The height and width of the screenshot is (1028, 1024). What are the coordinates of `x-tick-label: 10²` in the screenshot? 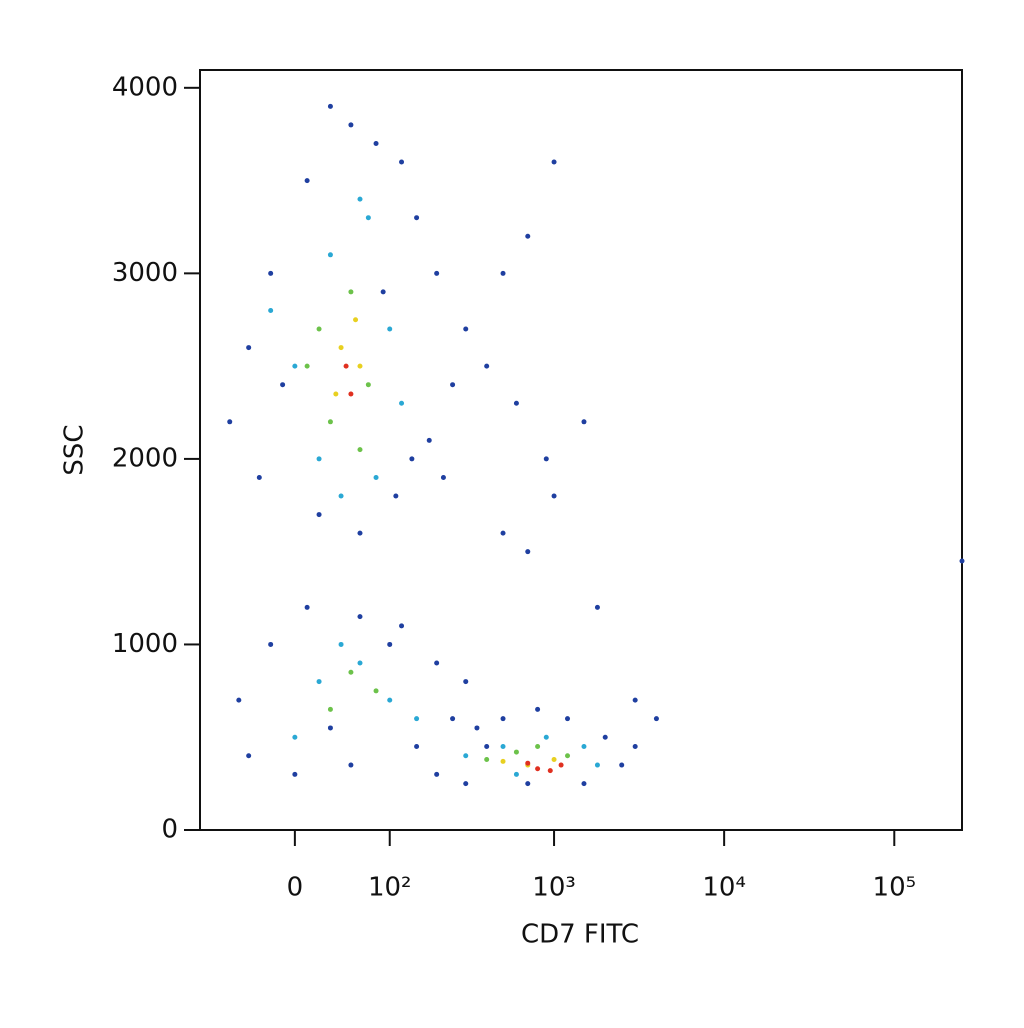 It's located at (390, 888).